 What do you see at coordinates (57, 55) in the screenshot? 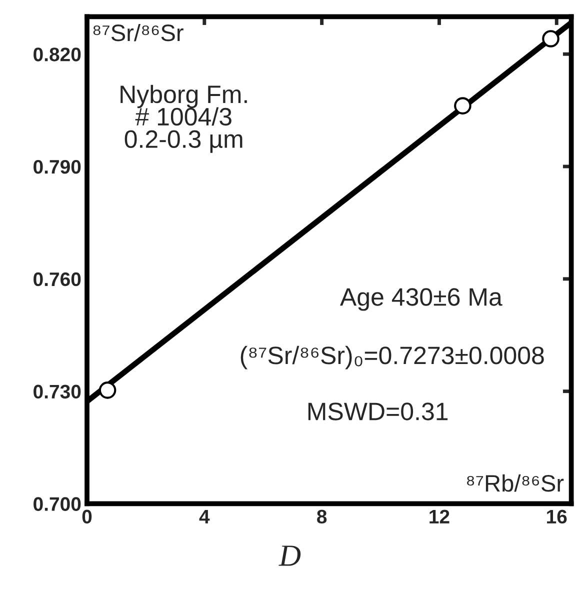
I see `y-tick-label: 0.820` at bounding box center [57, 55].